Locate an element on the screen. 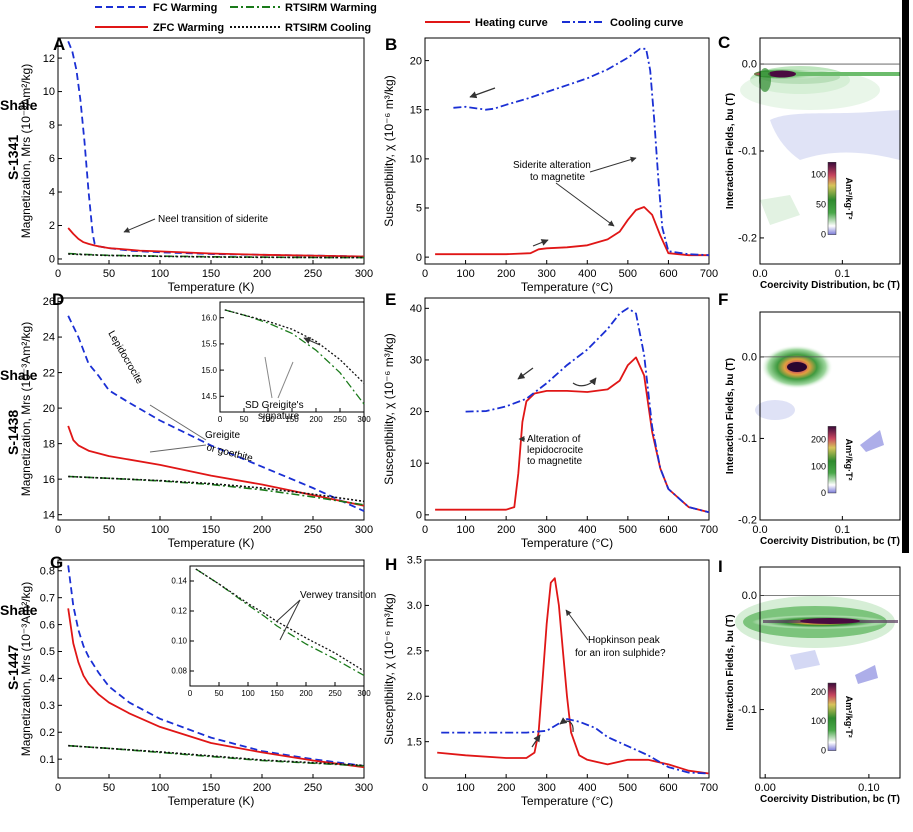 The height and width of the screenshot is (832, 913). colorbar-label: Am²/kg·T² is located at coordinates (849, 460).